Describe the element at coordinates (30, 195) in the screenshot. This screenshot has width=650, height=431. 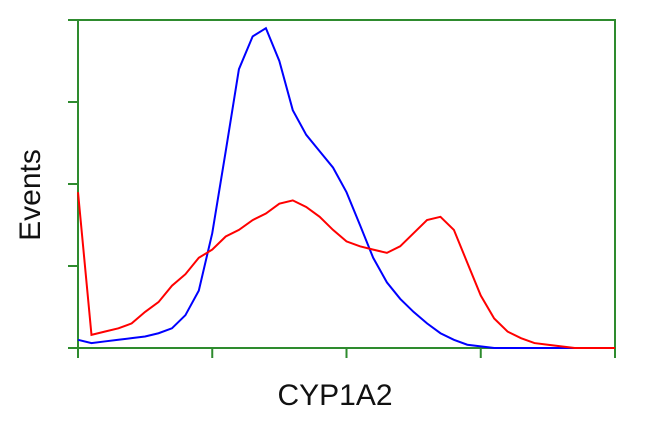
I see `y-axis-label: Events` at that location.